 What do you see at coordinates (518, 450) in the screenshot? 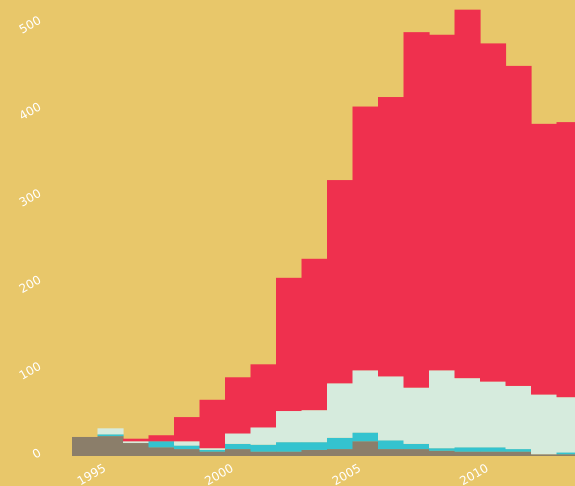
I see `bar-cyan-2011` at bounding box center [518, 450].